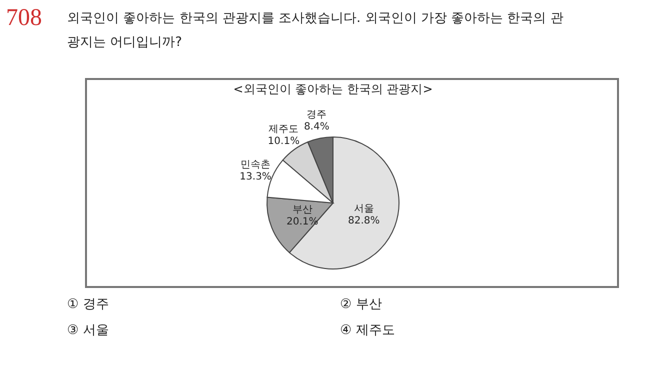  Describe the element at coordinates (88, 330) in the screenshot. I see `text: ③ 서울` at that location.